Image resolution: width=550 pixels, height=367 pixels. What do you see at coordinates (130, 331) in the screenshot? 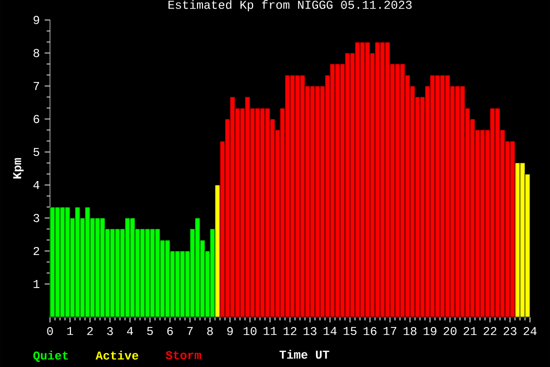
I see `x-tick-label: 4` at bounding box center [130, 331].